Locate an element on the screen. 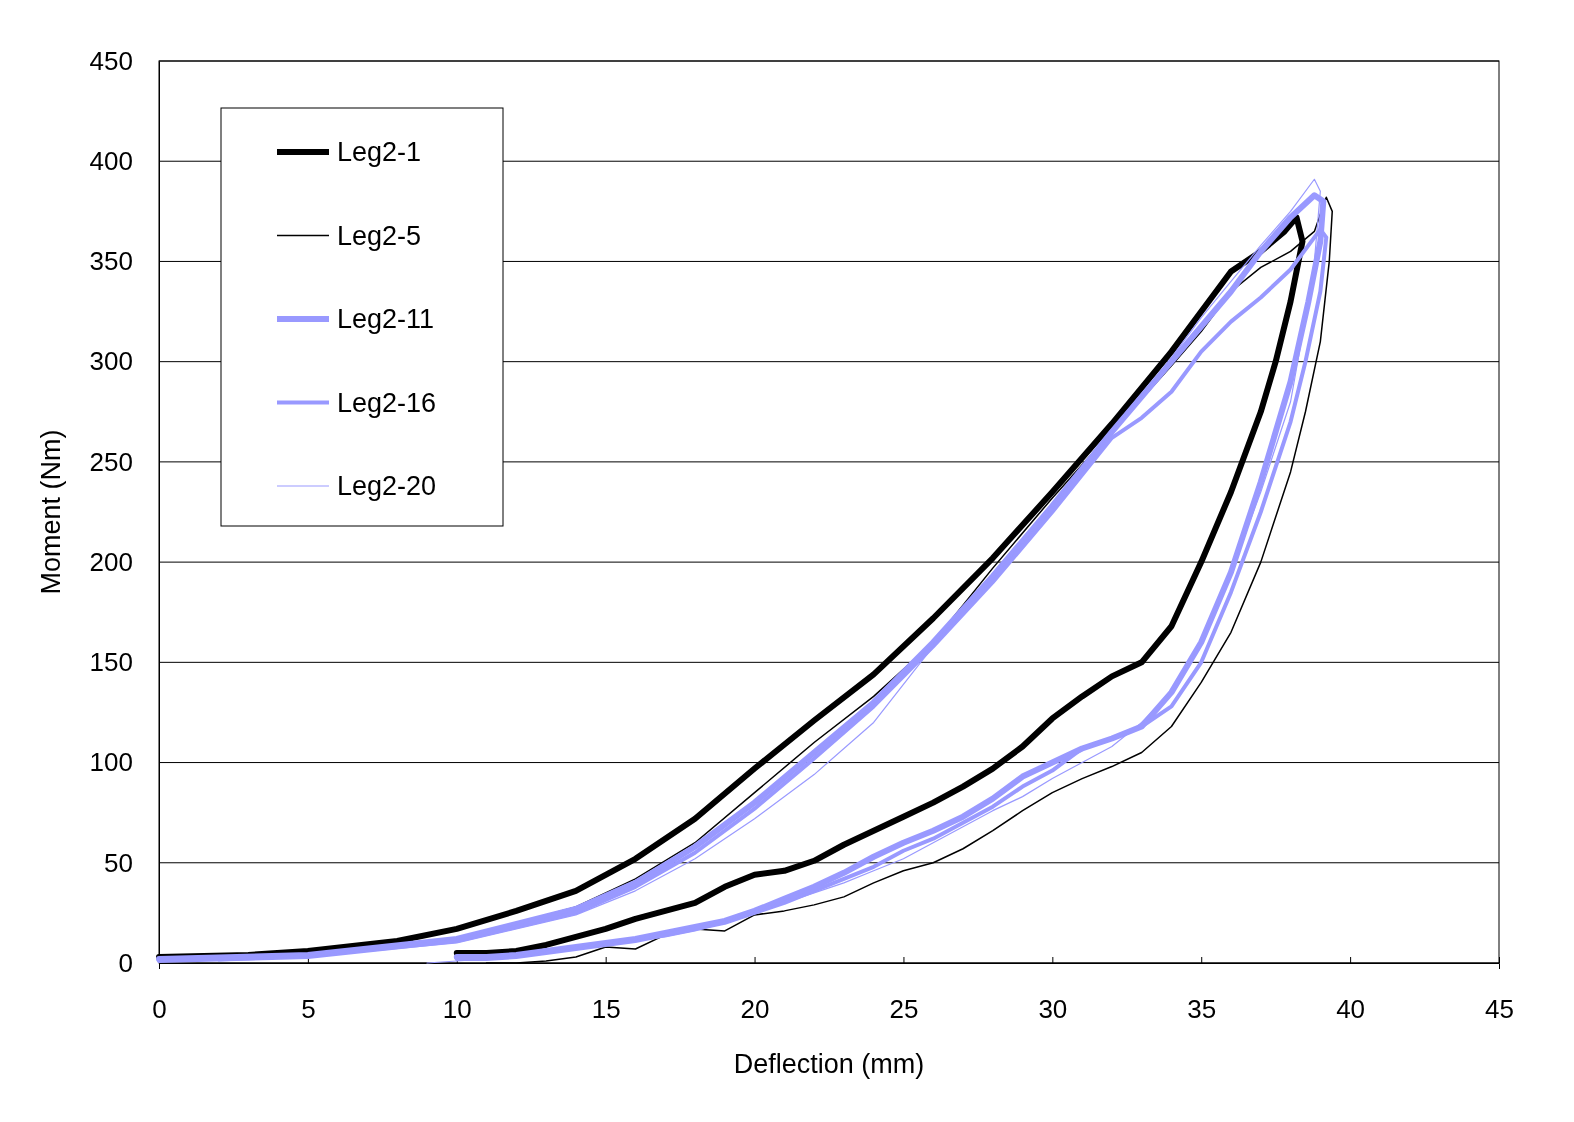 This screenshot has height=1122, width=1574. y-tick-label: 350 is located at coordinates (111, 261).